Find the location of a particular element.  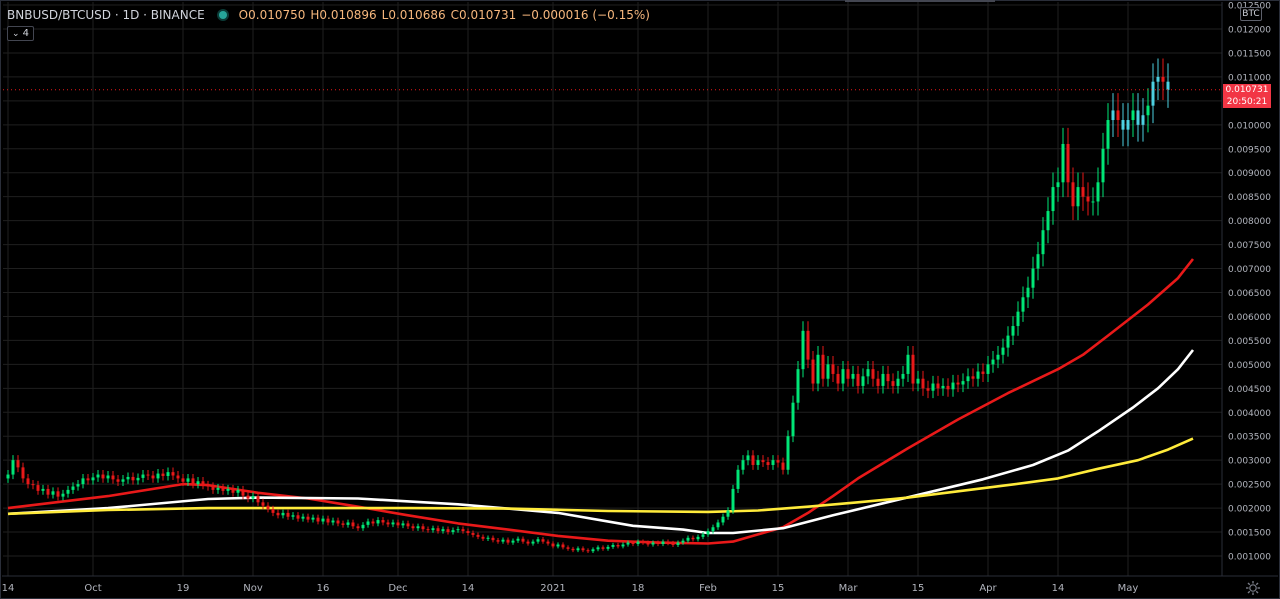

symbol-title: BNBUSD/BTCUSD · 1D · BINANCE is located at coordinates (106, 15).